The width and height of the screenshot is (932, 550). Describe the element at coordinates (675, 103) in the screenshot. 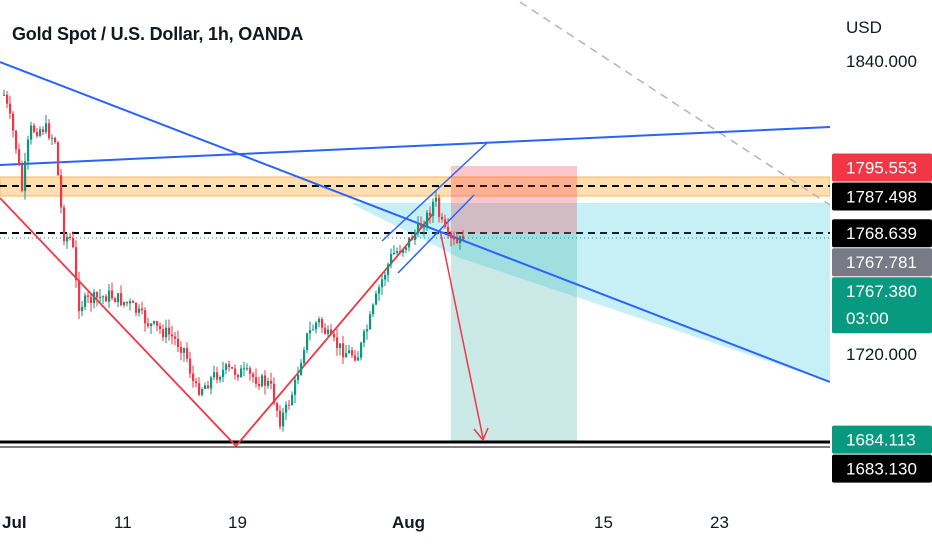

I see `faint-dashed-trendline` at that location.